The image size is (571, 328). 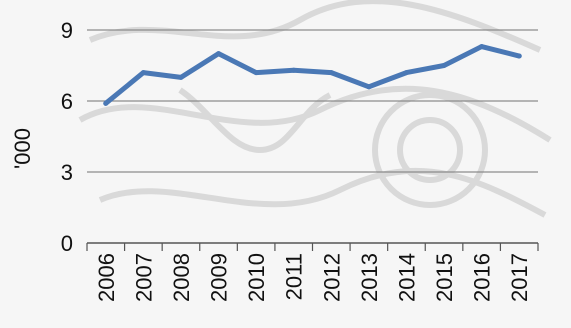 What do you see at coordinates (143, 73) in the screenshot?
I see `data-point-2007` at bounding box center [143, 73].